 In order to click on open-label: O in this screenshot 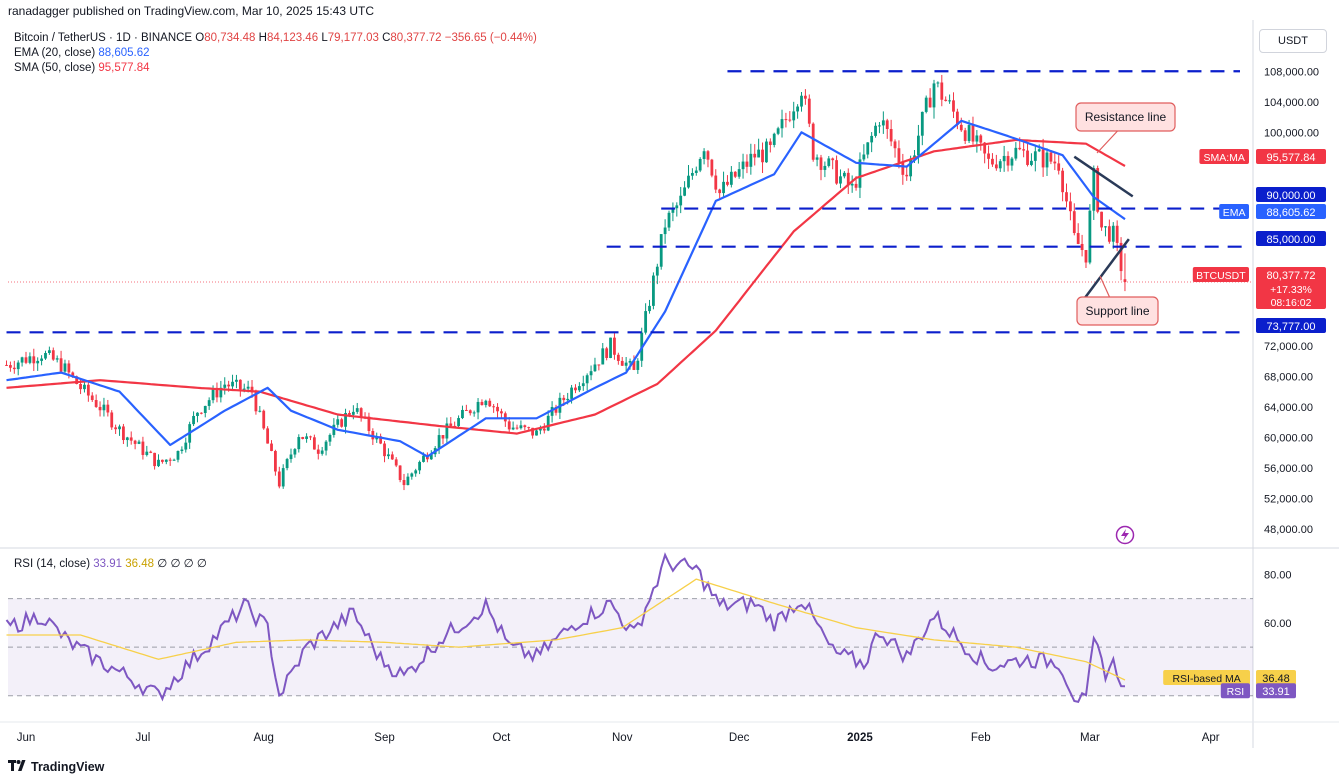, I will do `click(200, 38)`.